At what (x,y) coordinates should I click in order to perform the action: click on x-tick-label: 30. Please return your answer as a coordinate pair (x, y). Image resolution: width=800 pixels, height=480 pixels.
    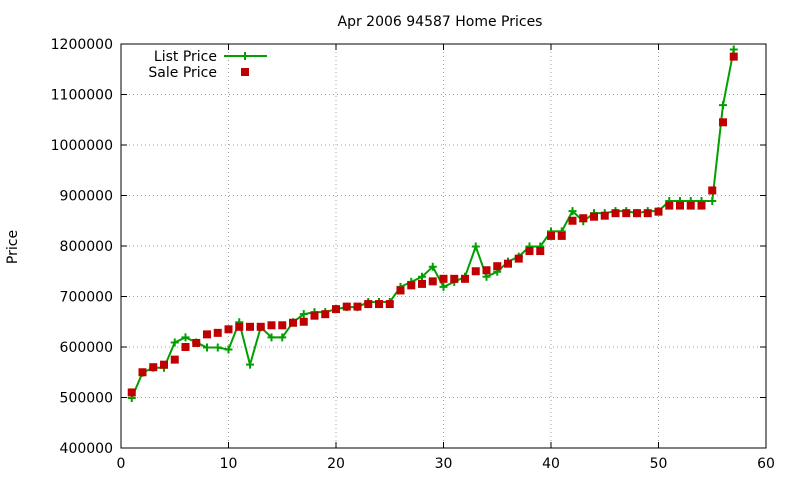
    Looking at the image, I should click on (444, 464).